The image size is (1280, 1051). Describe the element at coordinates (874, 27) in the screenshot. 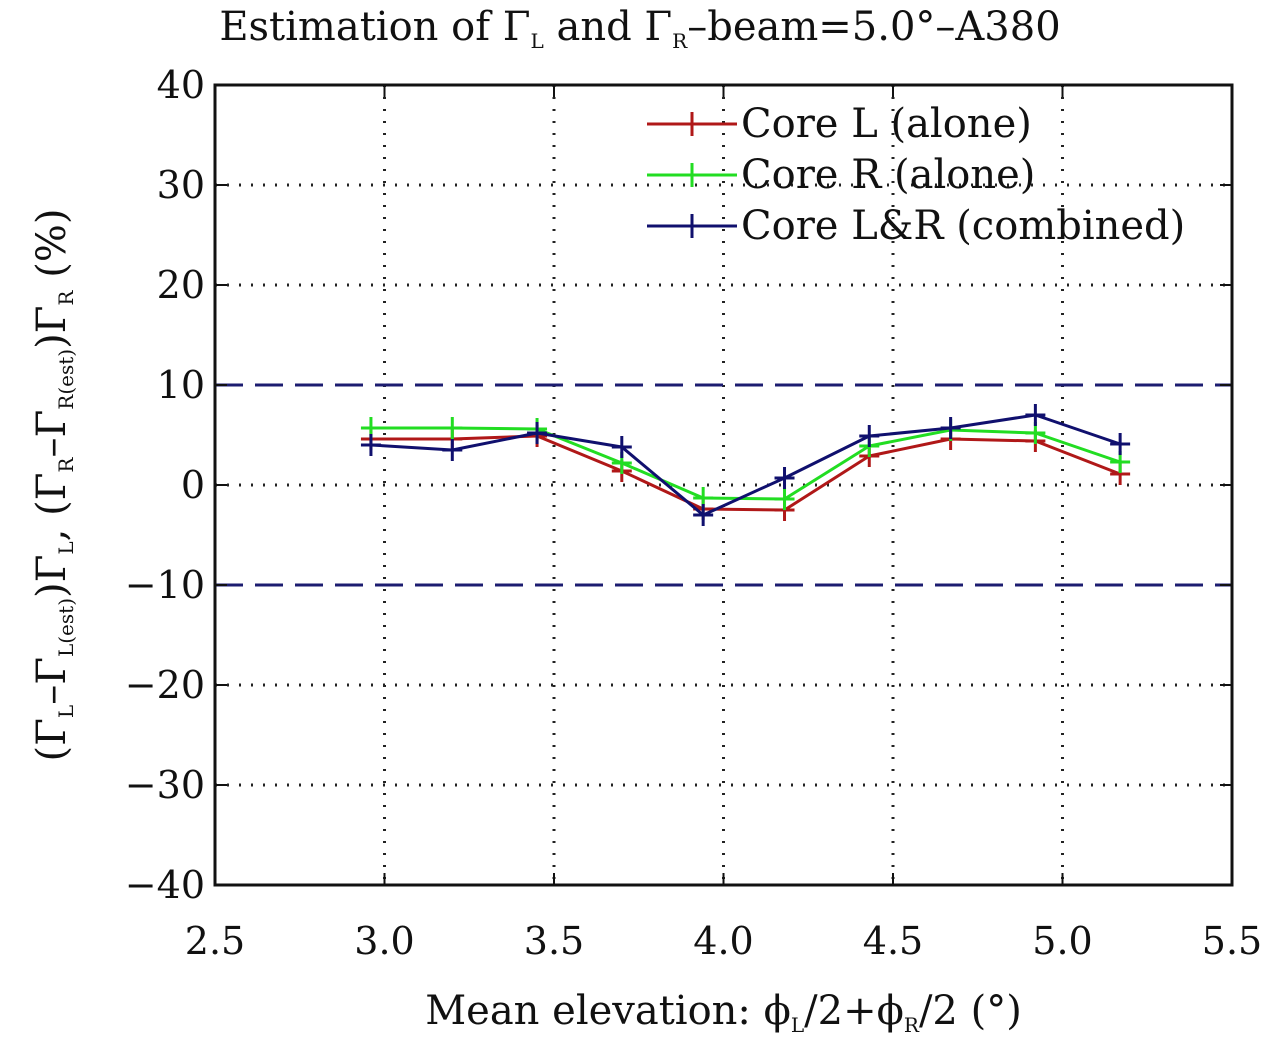

I see `title-text-3: –beam=5.0°–A380` at that location.